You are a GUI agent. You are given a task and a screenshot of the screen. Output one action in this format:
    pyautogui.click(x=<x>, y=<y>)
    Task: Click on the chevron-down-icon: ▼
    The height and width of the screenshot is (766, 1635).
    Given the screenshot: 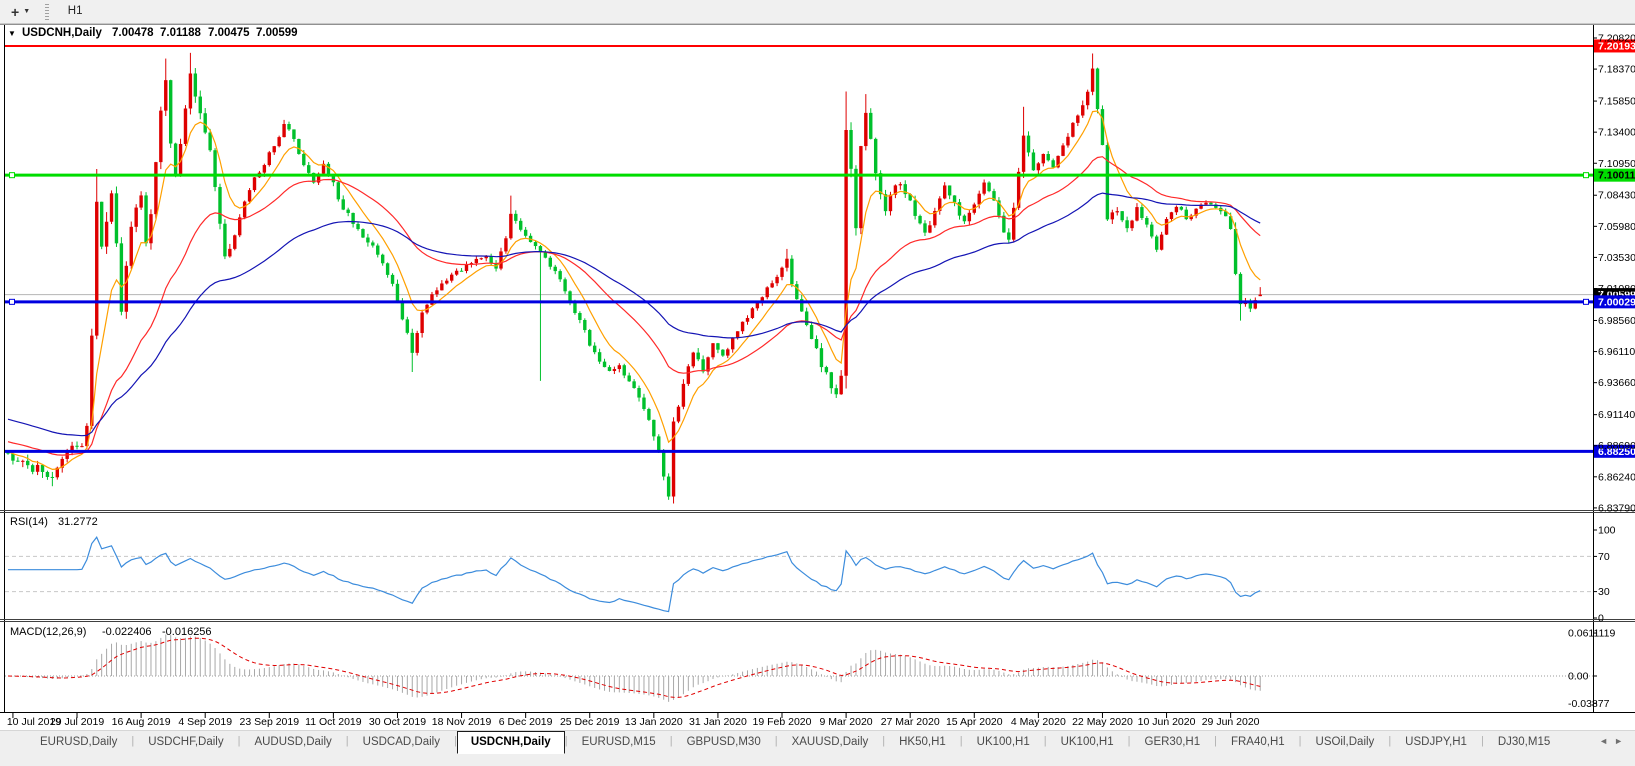 What is the action you would take?
    pyautogui.click(x=27, y=11)
    